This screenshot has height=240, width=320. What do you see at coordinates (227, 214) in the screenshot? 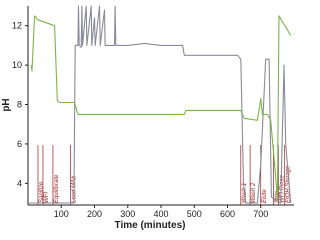
I see `x-tick-label: 600` at bounding box center [227, 214].